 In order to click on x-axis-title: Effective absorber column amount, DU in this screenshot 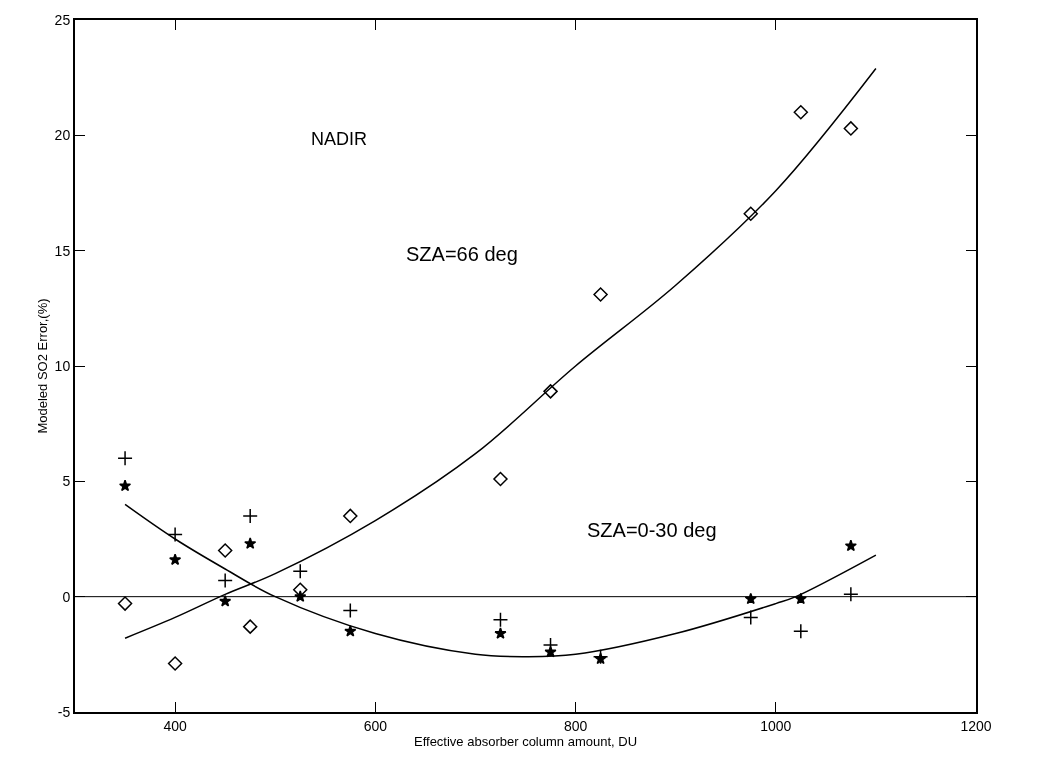, I will do `click(525, 741)`.